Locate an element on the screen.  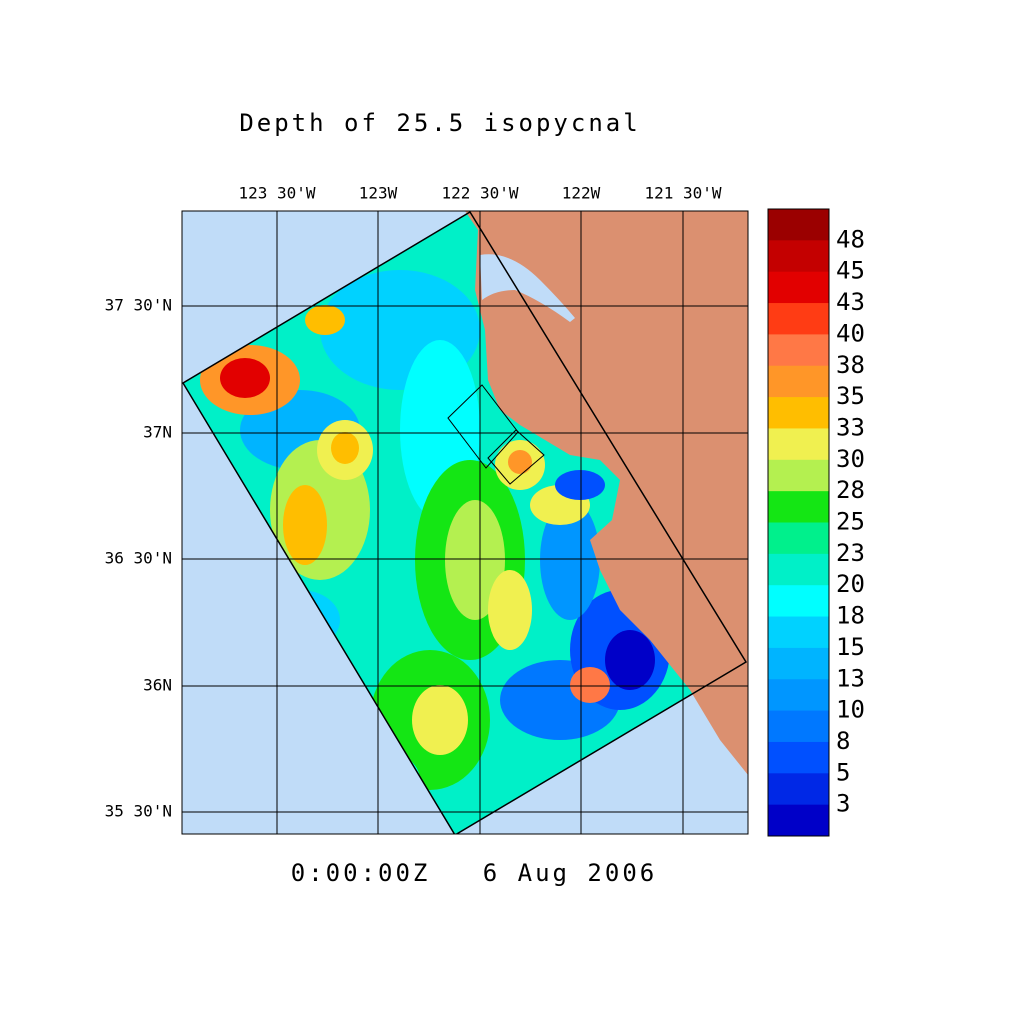
colorbar-label: 5 is located at coordinates (843, 772).